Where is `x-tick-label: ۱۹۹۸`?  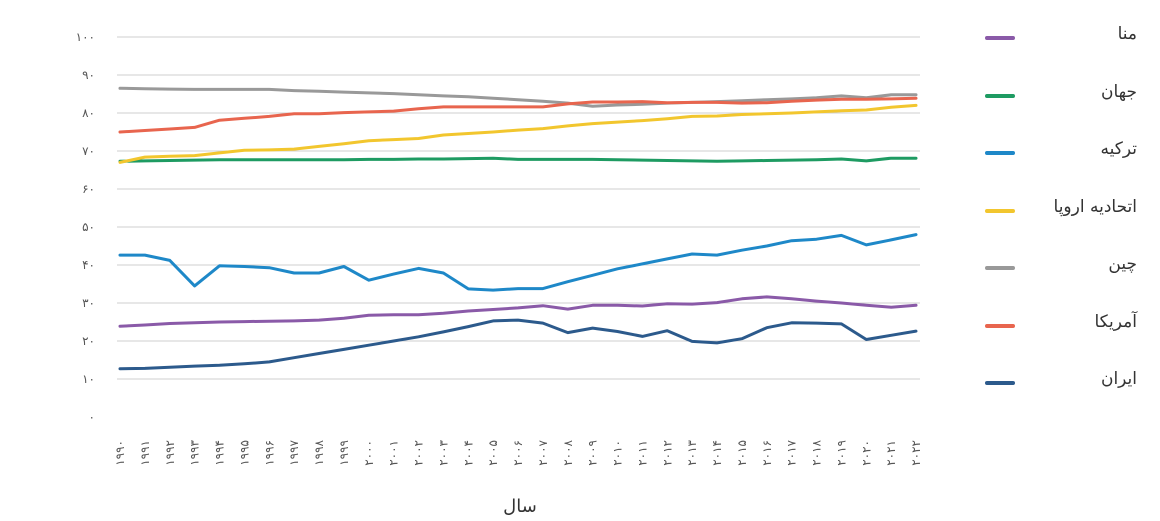
x-tick-label: ۱۹۹۸ is located at coordinates (319, 452).